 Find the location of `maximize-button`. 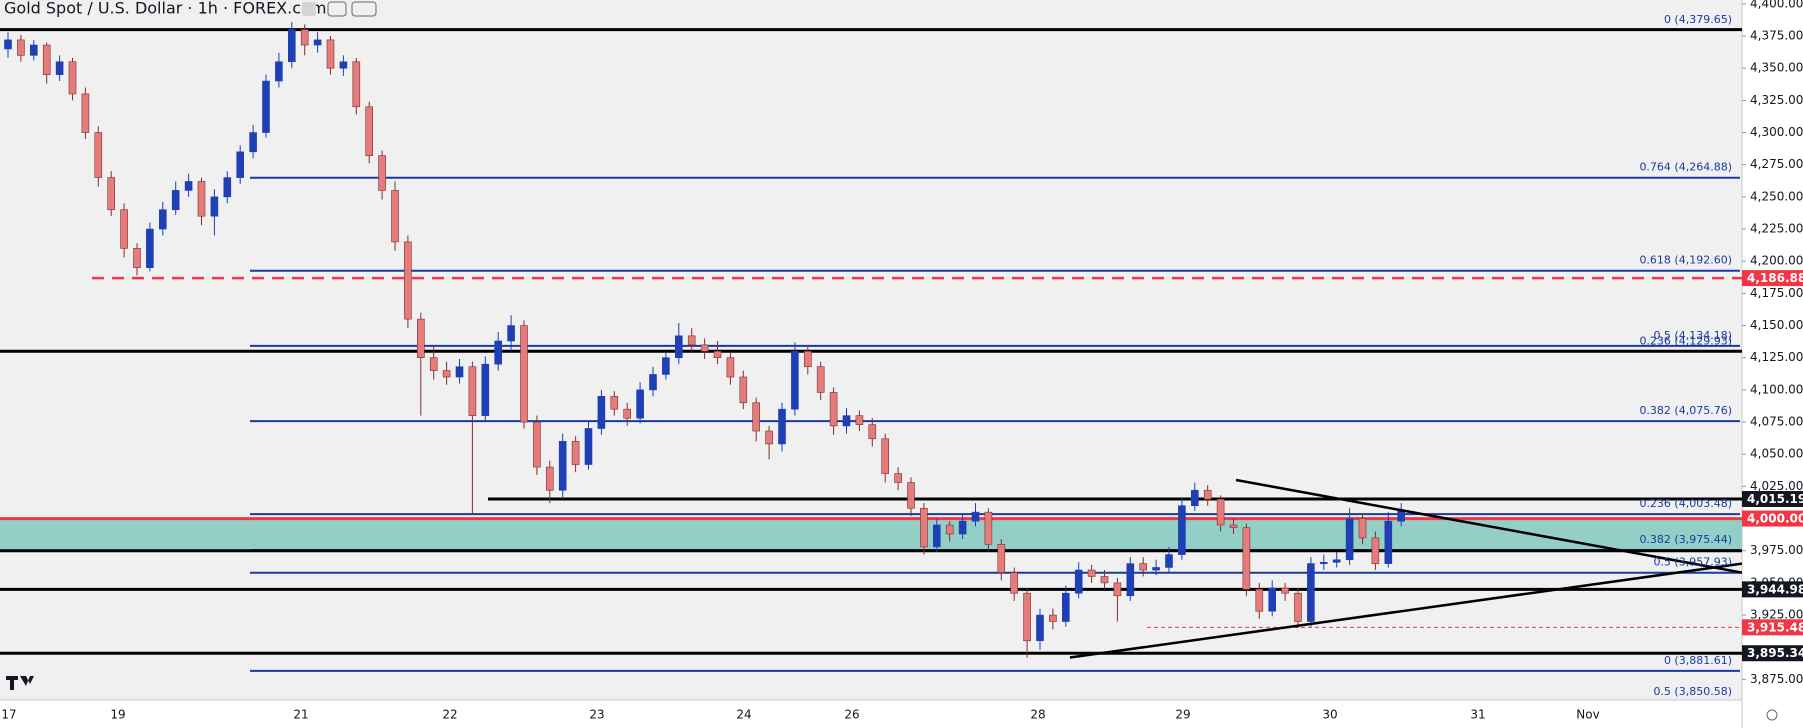

maximize-button is located at coordinates (309, 9).